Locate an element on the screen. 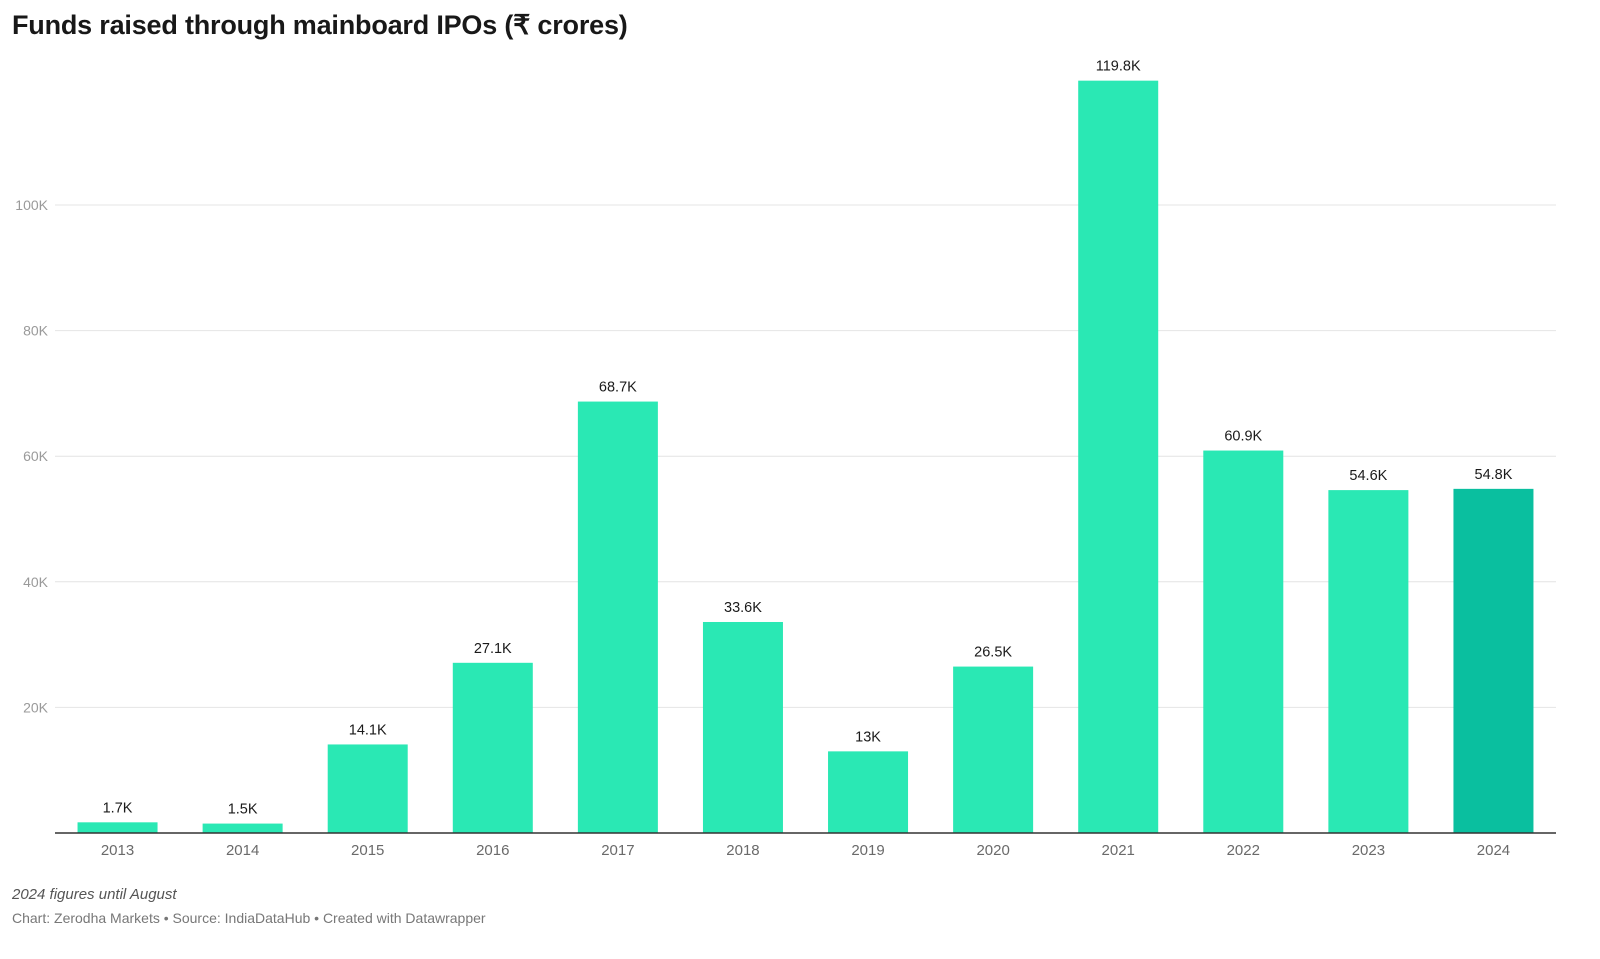 The height and width of the screenshot is (959, 1600). value-label: 33.6K is located at coordinates (743, 608).